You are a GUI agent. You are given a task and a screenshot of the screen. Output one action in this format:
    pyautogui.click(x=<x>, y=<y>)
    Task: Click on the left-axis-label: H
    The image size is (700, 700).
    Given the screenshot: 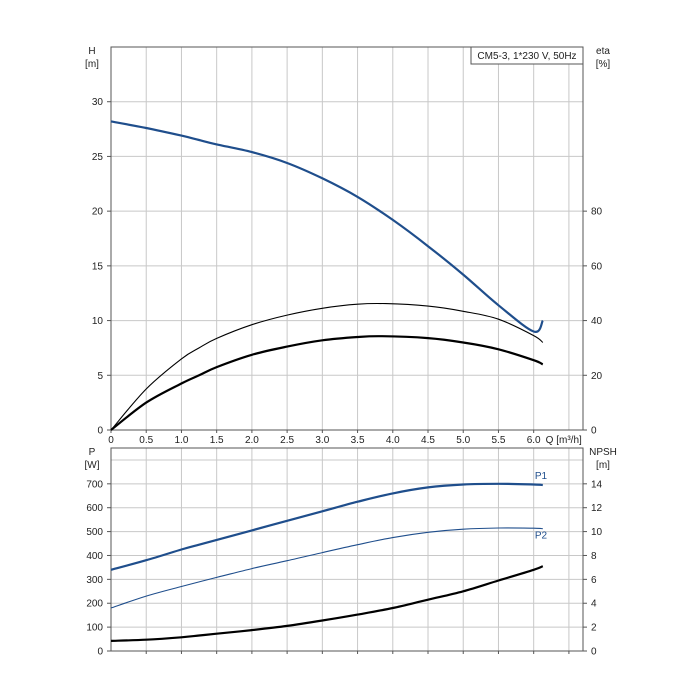 What is the action you would take?
    pyautogui.click(x=91, y=51)
    